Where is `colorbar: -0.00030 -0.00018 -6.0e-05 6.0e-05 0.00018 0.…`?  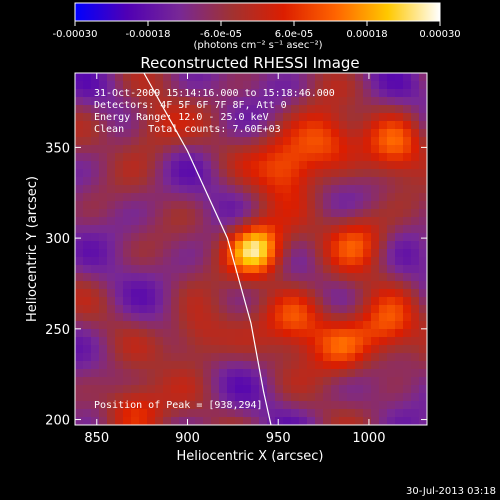
colorbar: -0.00030 -0.00018 -6.0e-05 6.0e-05 0.00018 0.… is located at coordinates (257, 26).